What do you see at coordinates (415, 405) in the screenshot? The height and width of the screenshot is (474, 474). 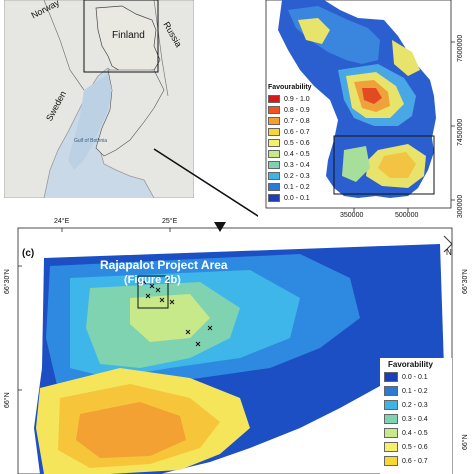 I see `legend-c-label: 0.2 - 0.3` at bounding box center [415, 405].